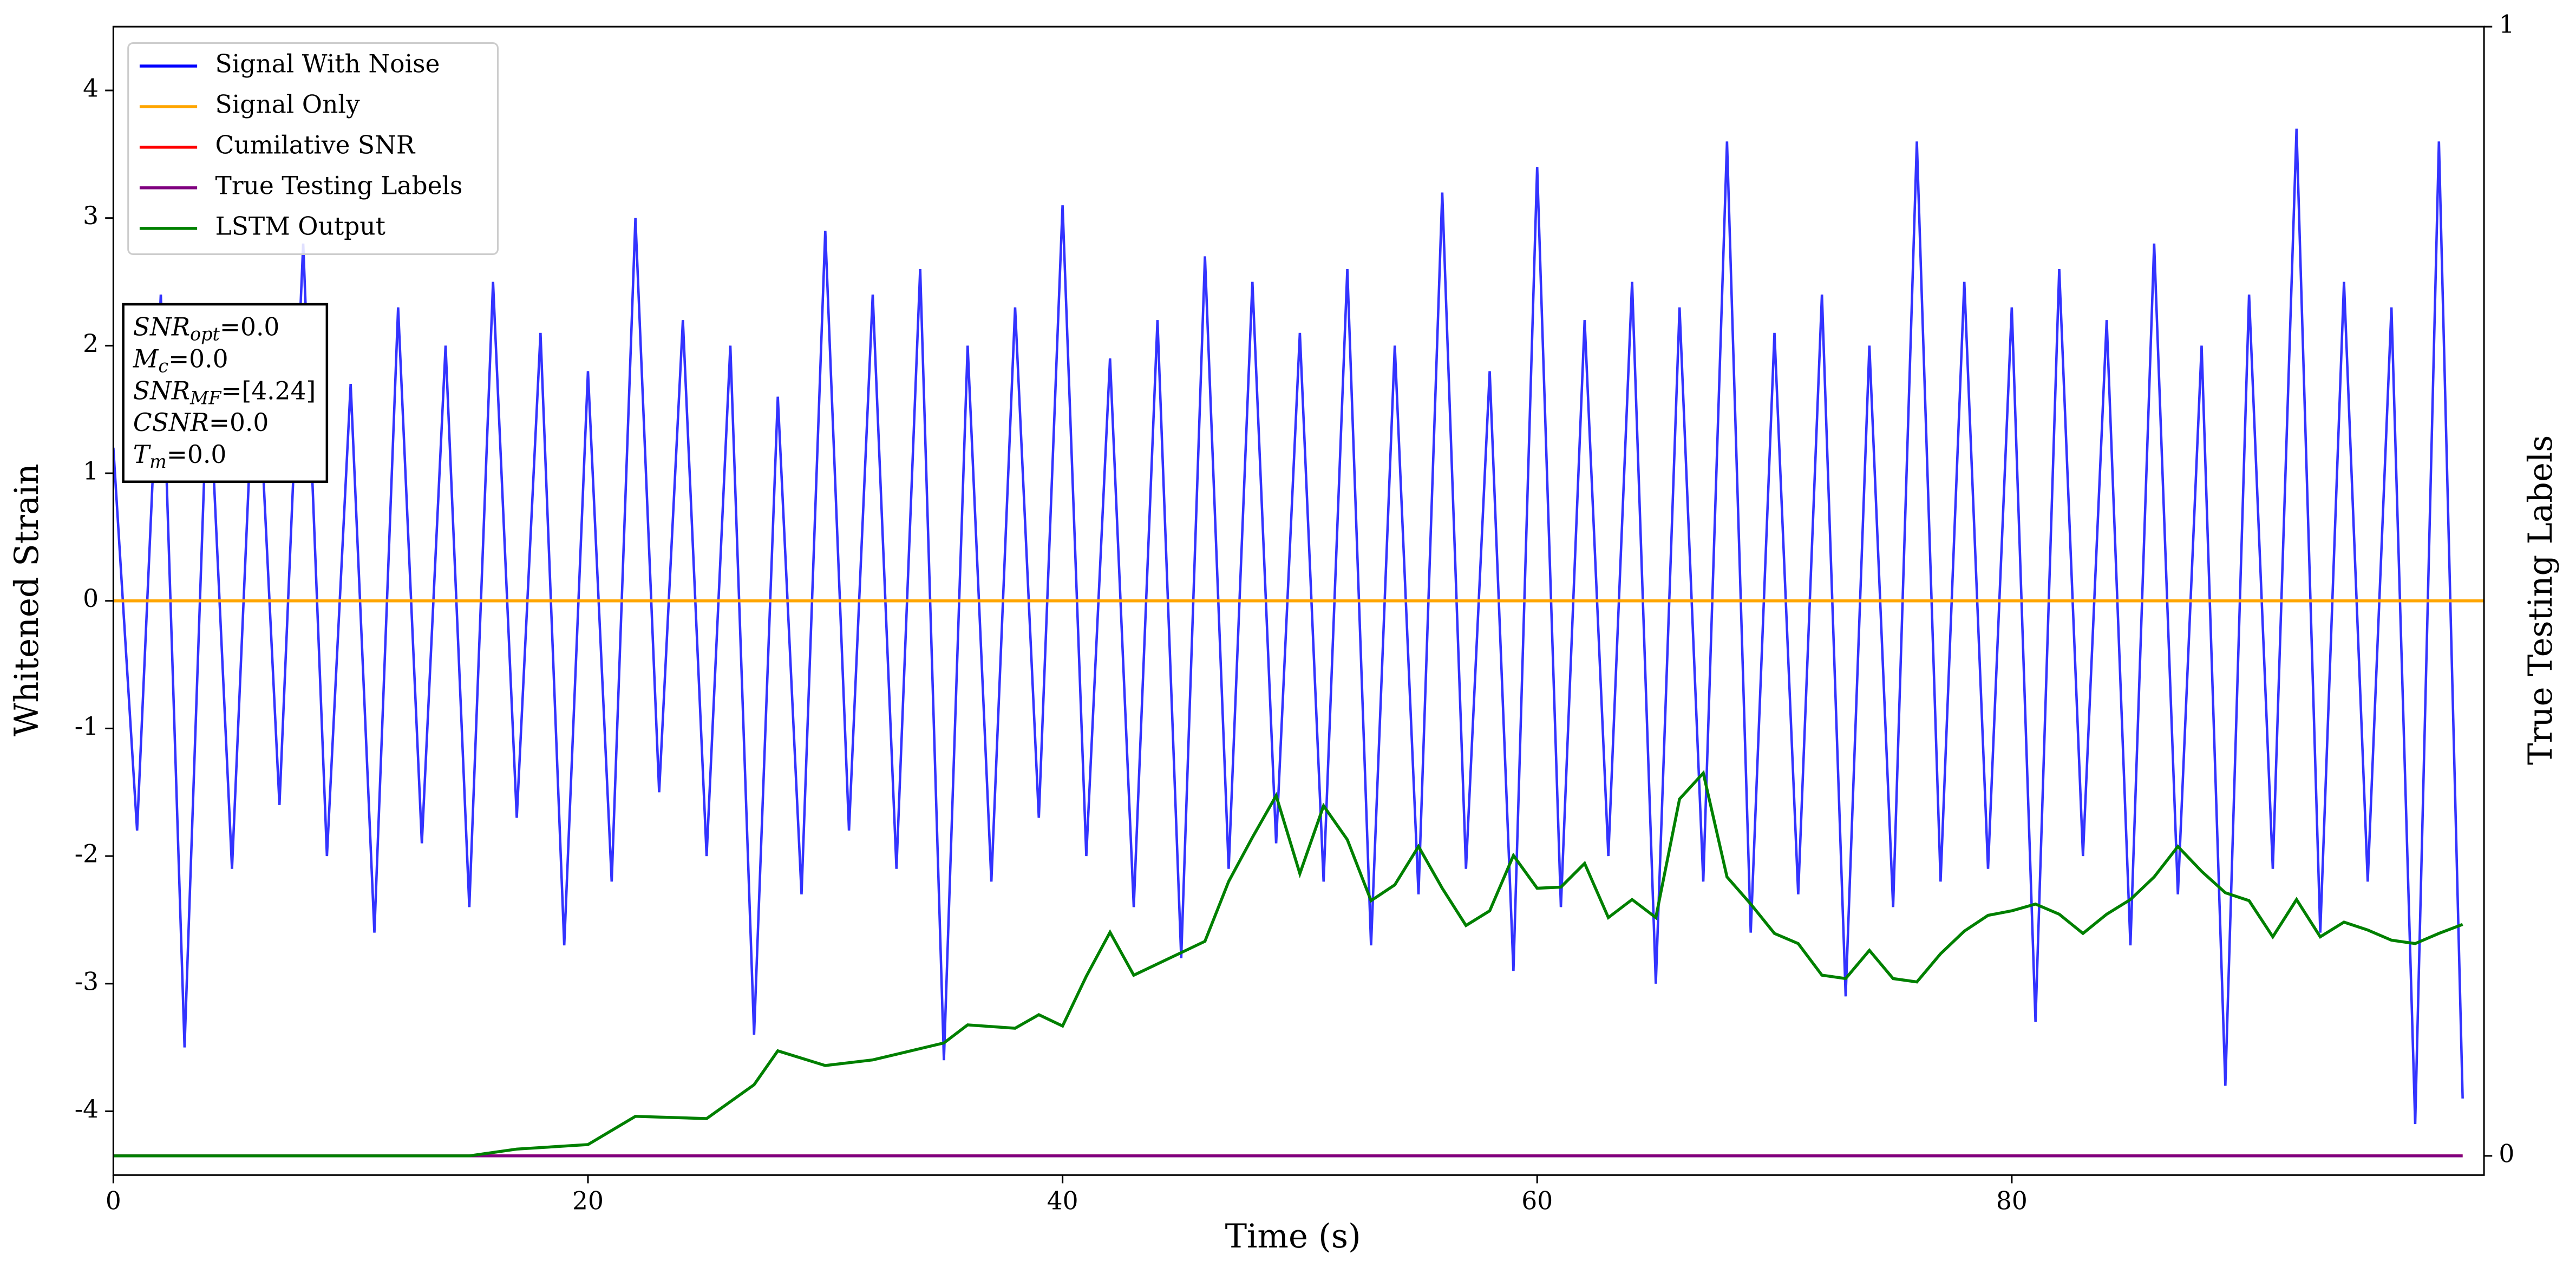 This screenshot has width=2576, height=1274. What do you see at coordinates (268, 390) in the screenshot?
I see `annotation-rest: =[4.24]` at bounding box center [268, 390].